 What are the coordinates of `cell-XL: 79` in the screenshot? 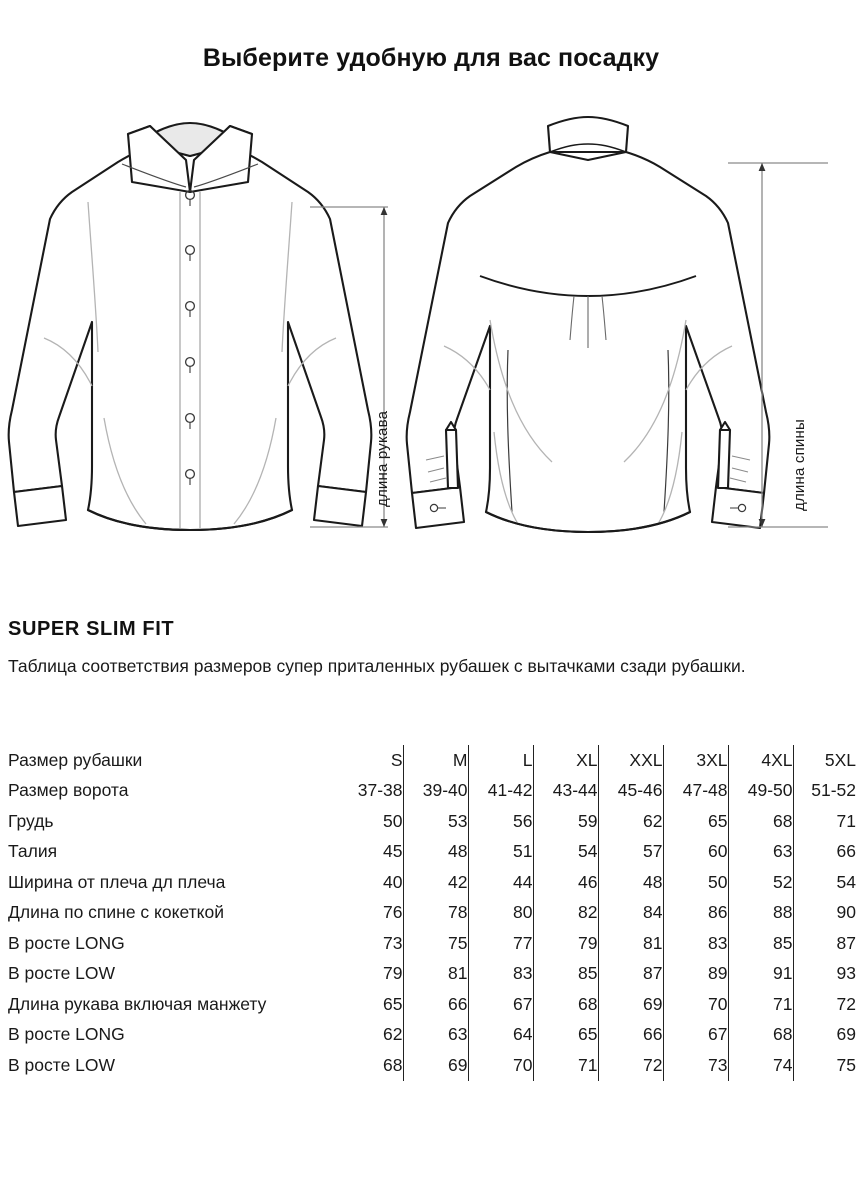 It's located at (565, 943).